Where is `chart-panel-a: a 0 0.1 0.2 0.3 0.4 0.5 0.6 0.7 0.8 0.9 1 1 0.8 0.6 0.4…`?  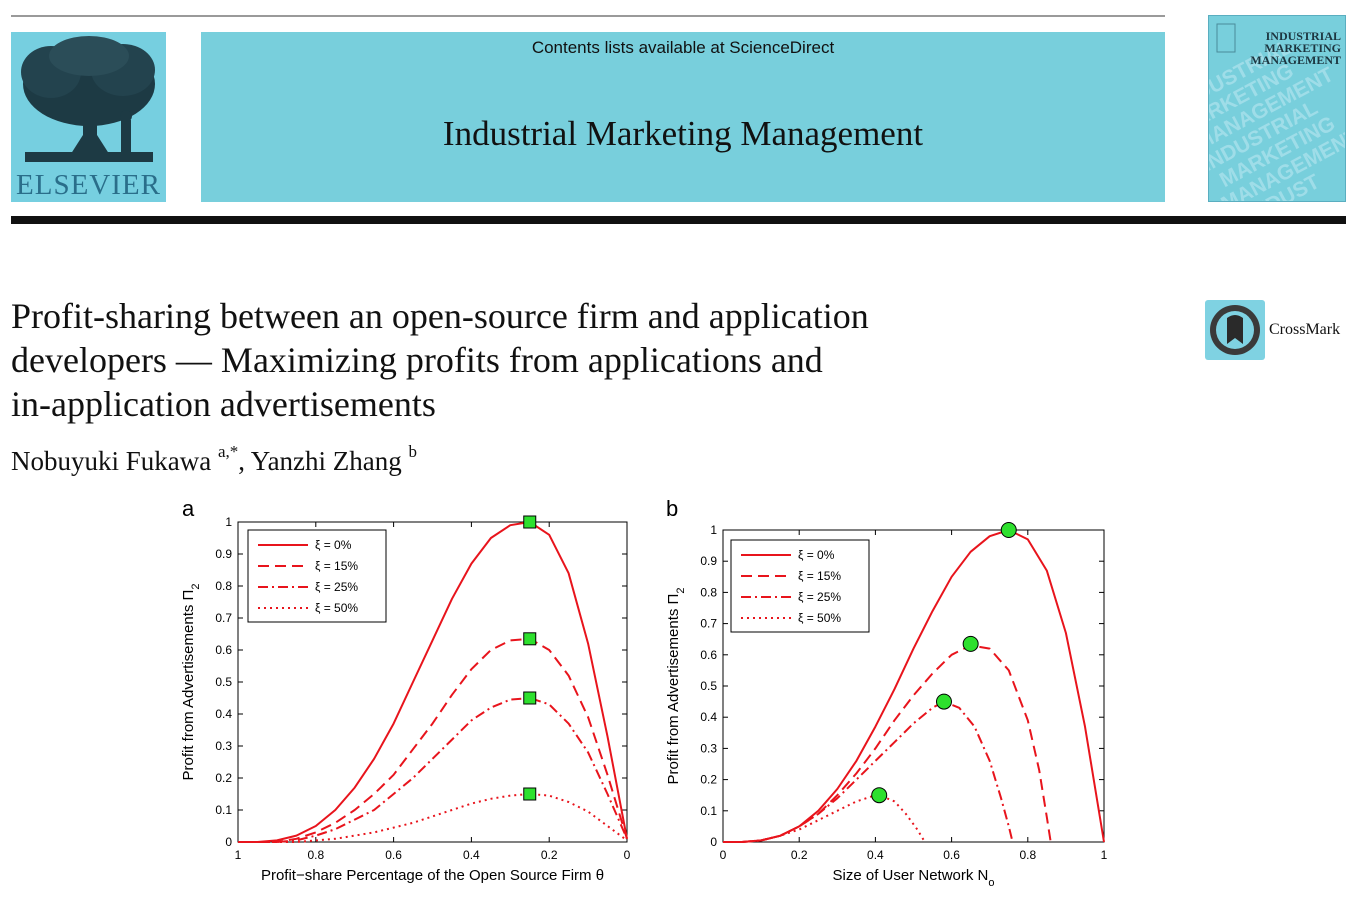 chart-panel-a: a 0 0.1 0.2 0.3 0.4 0.5 0.6 0.7 0.8 0.9 1 1 0.8 0.6 0.4… is located at coordinates (405, 690).